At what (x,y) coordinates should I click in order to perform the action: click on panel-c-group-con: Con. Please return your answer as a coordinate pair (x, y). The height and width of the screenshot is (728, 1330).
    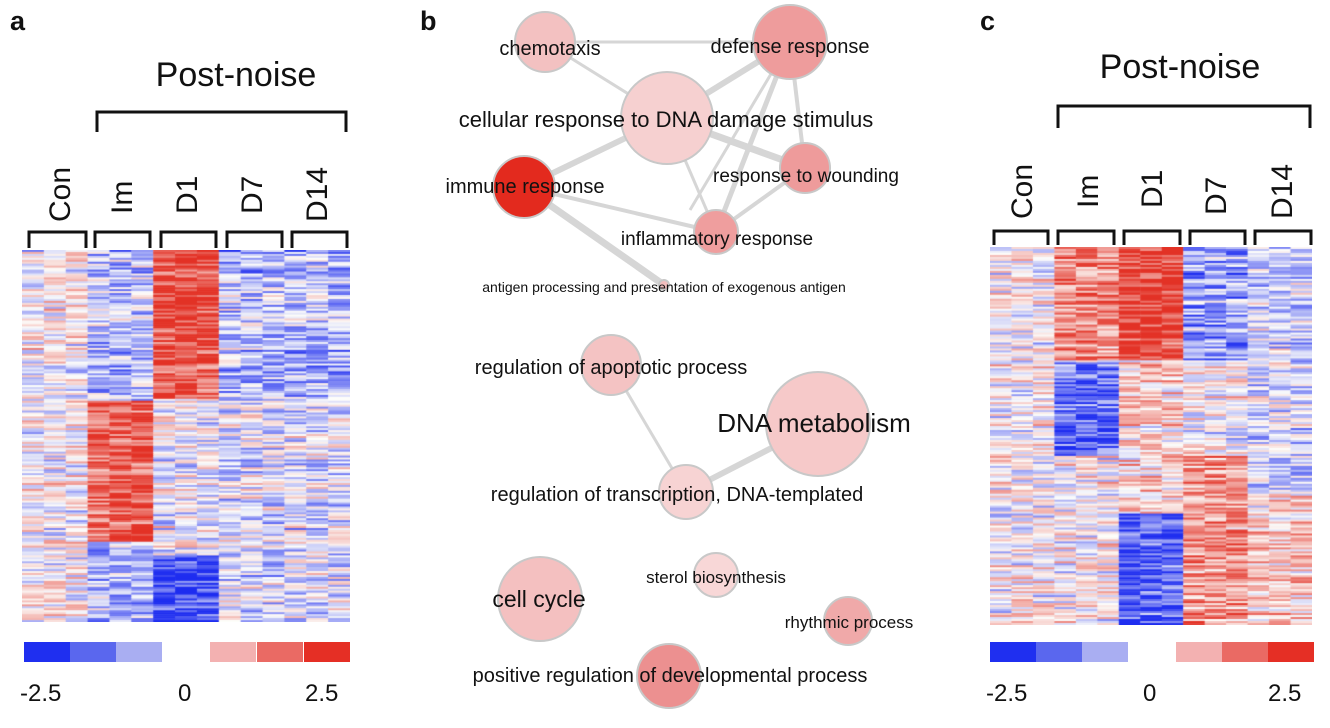
    Looking at the image, I should click on (1022, 191).